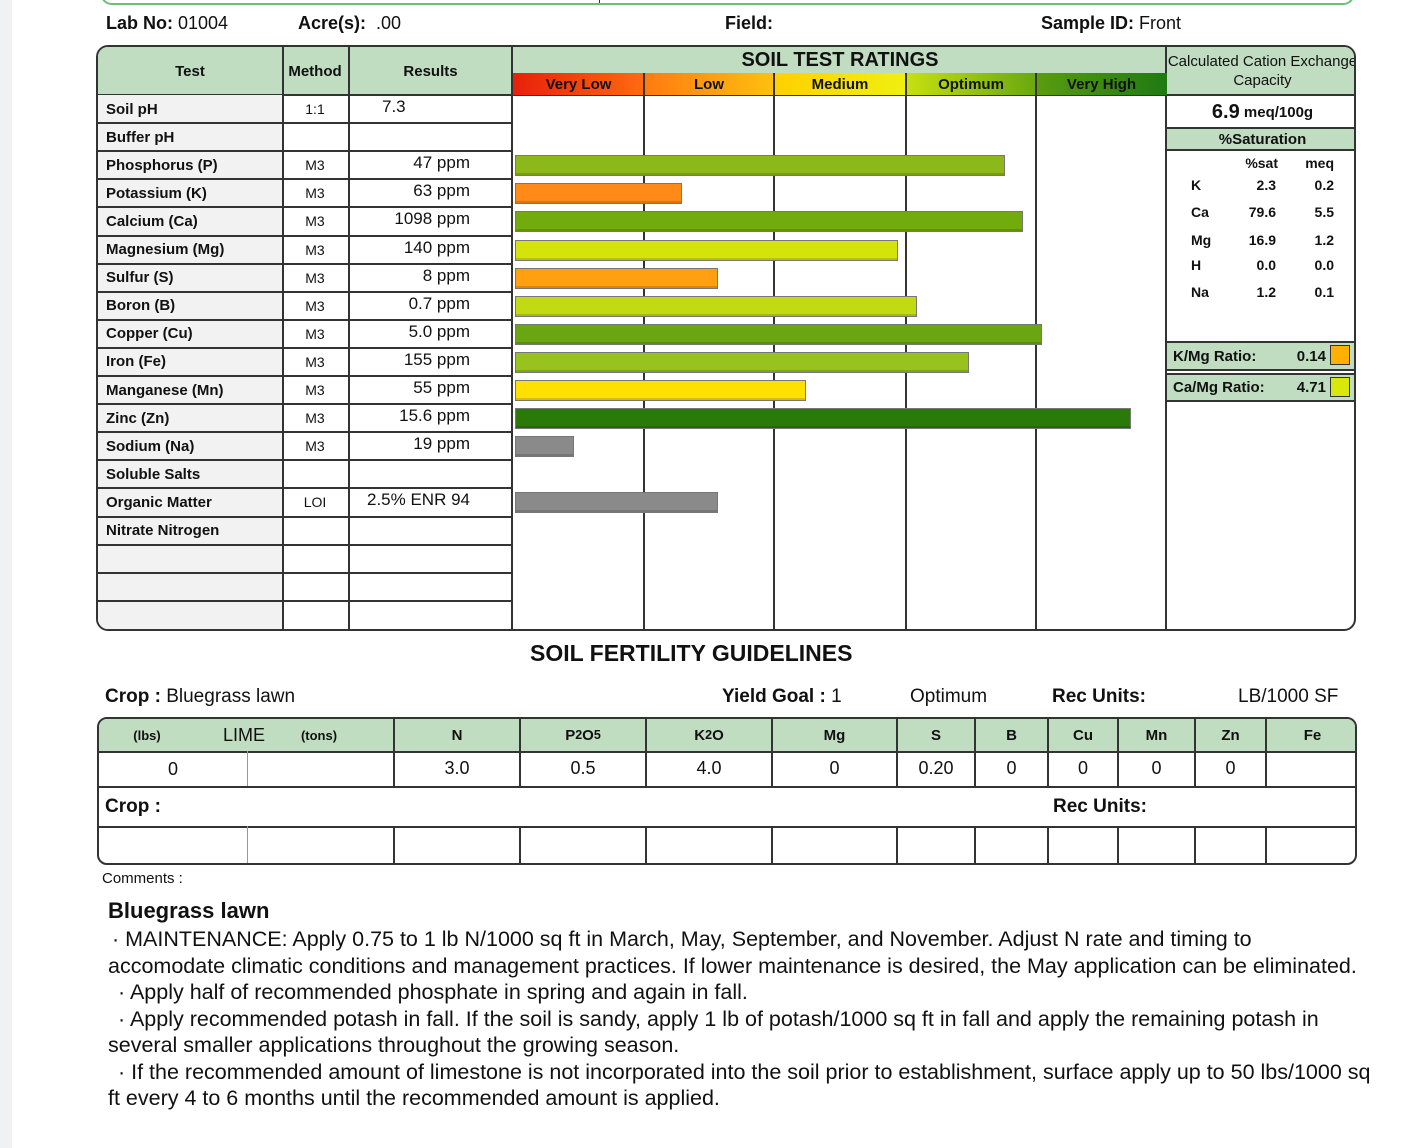  I want to click on col-zn: Zn, so click(1230, 735).